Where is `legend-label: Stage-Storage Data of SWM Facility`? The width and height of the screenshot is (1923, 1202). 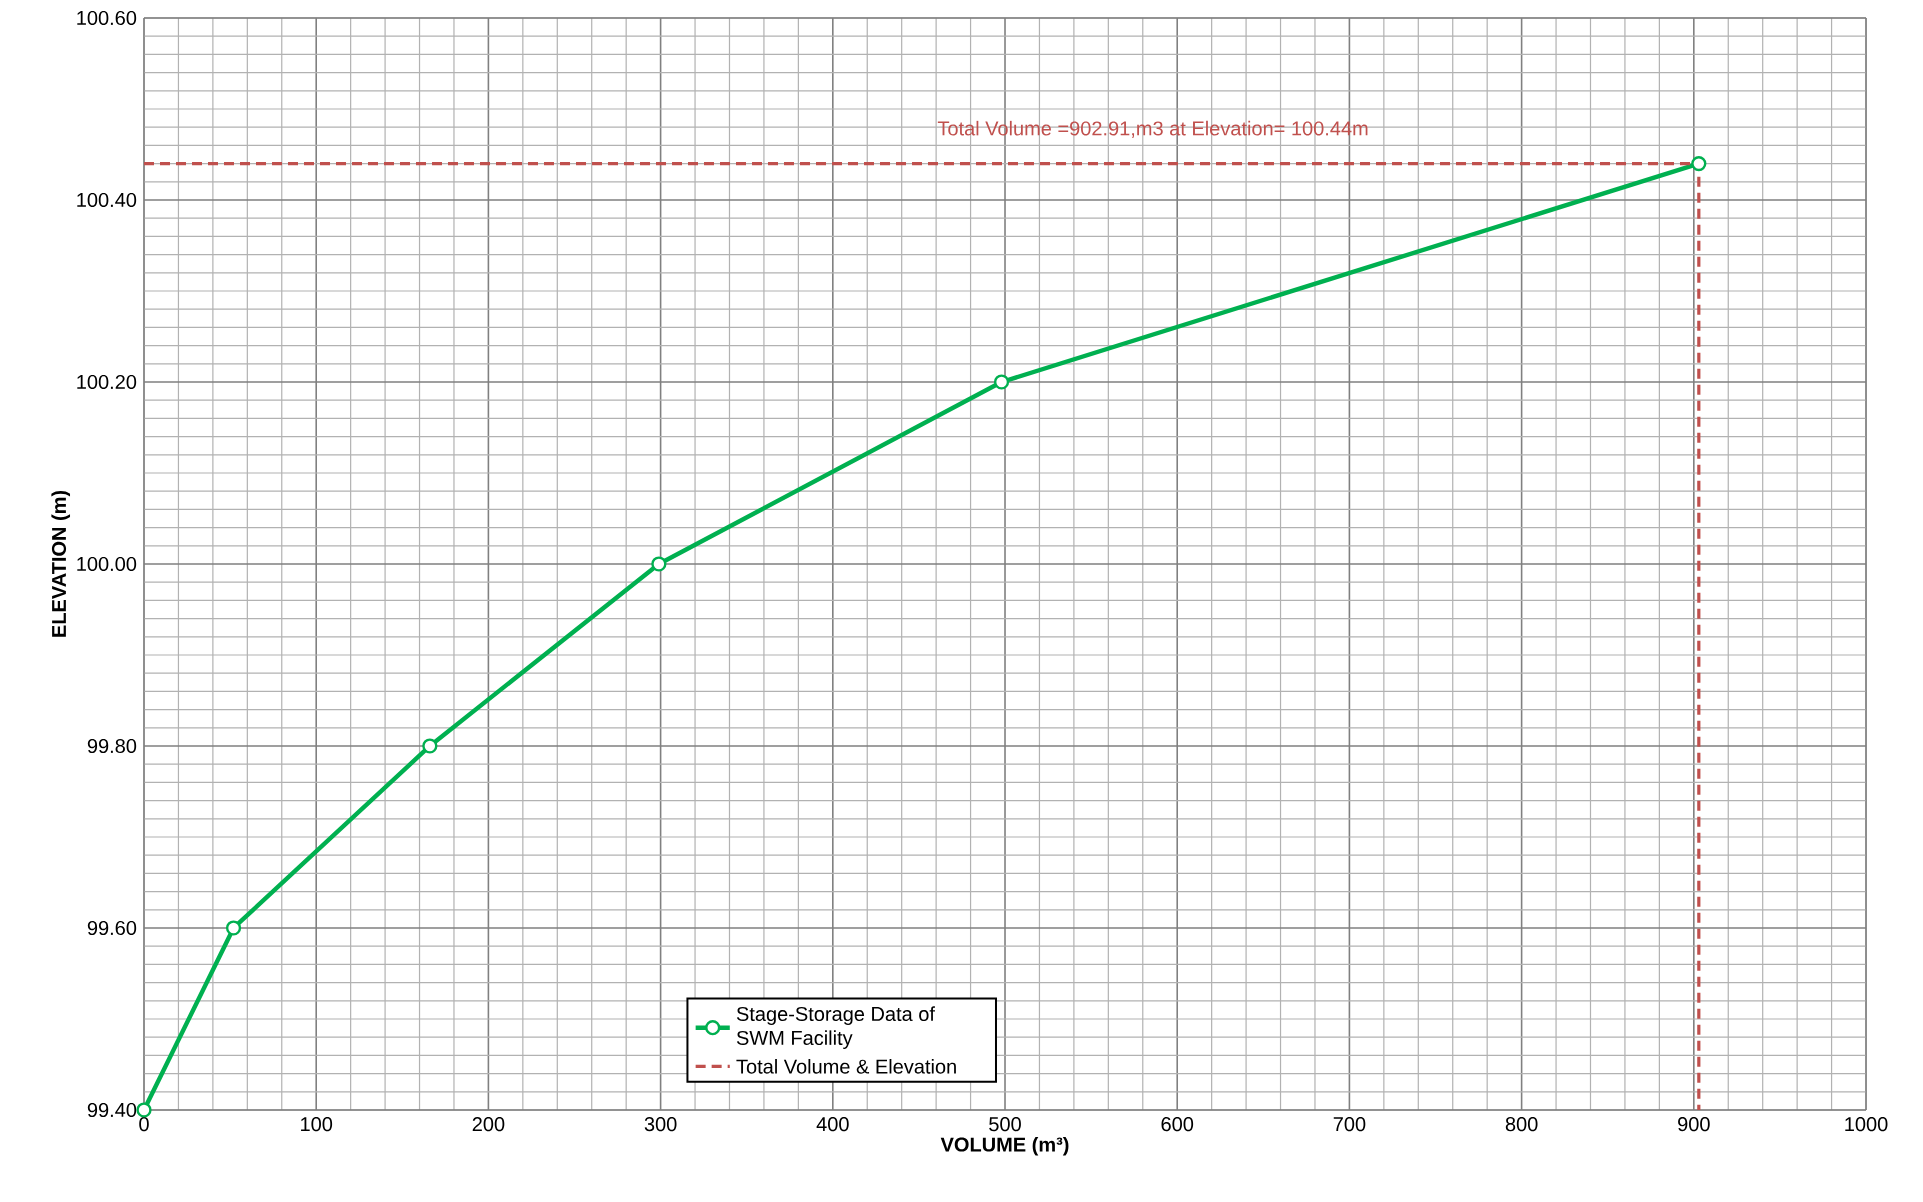 legend-label: Stage-Storage Data of SWM Facility is located at coordinates (835, 1027).